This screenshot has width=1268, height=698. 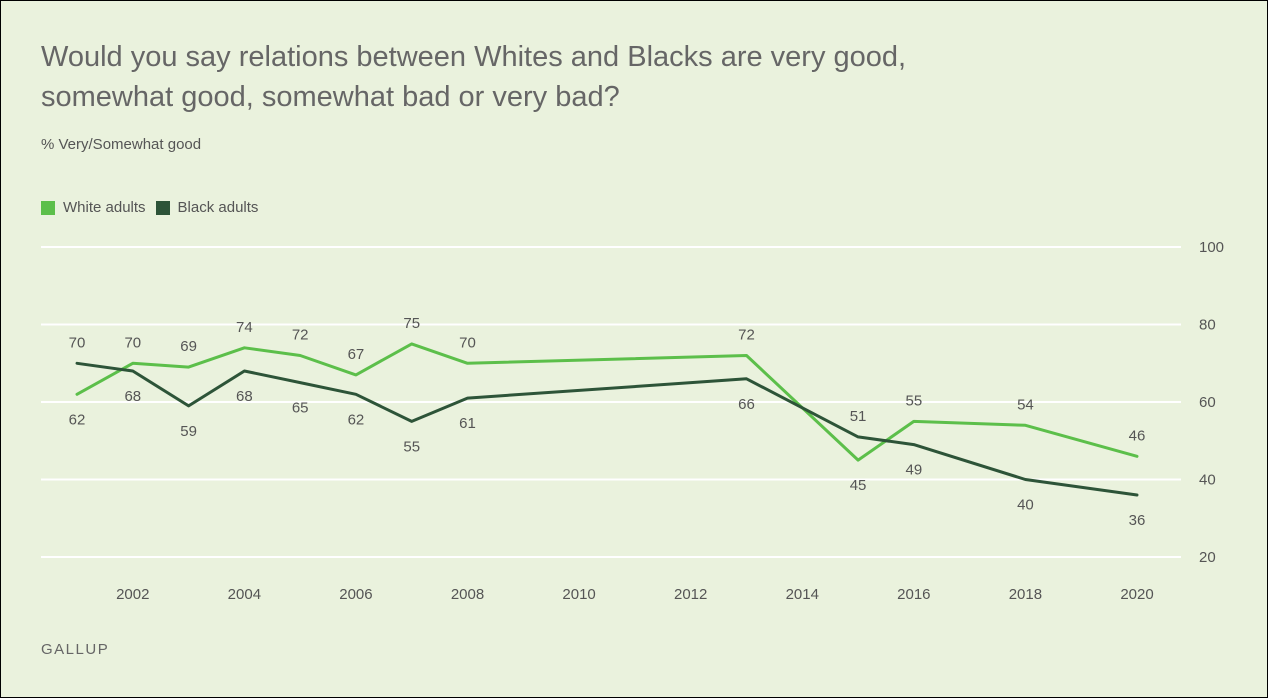 I want to click on data-label-black-adults-2018: 40, so click(x=1025, y=505).